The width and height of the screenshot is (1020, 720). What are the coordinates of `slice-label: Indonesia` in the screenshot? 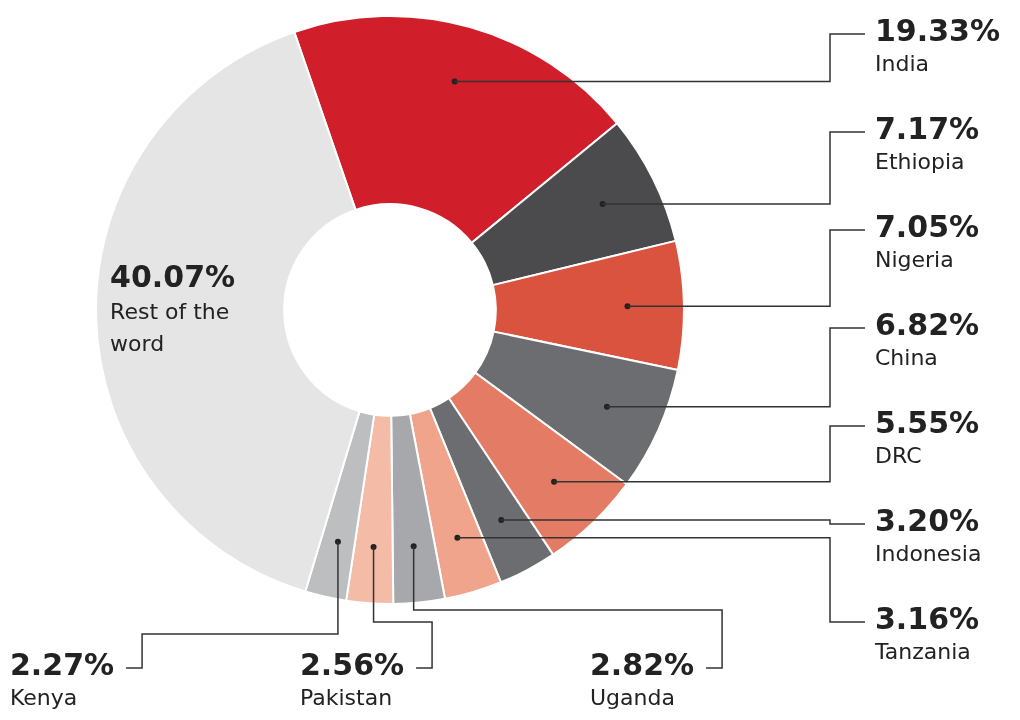 It's located at (928, 553).